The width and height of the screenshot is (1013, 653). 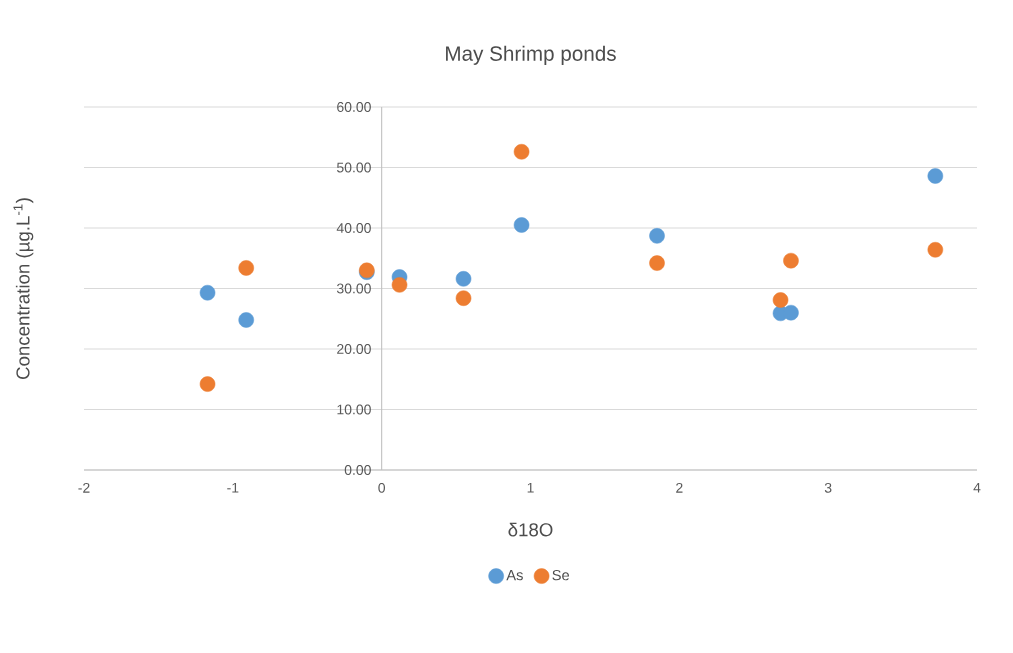 I want to click on y-tick-label: 20.00, so click(x=354, y=349).